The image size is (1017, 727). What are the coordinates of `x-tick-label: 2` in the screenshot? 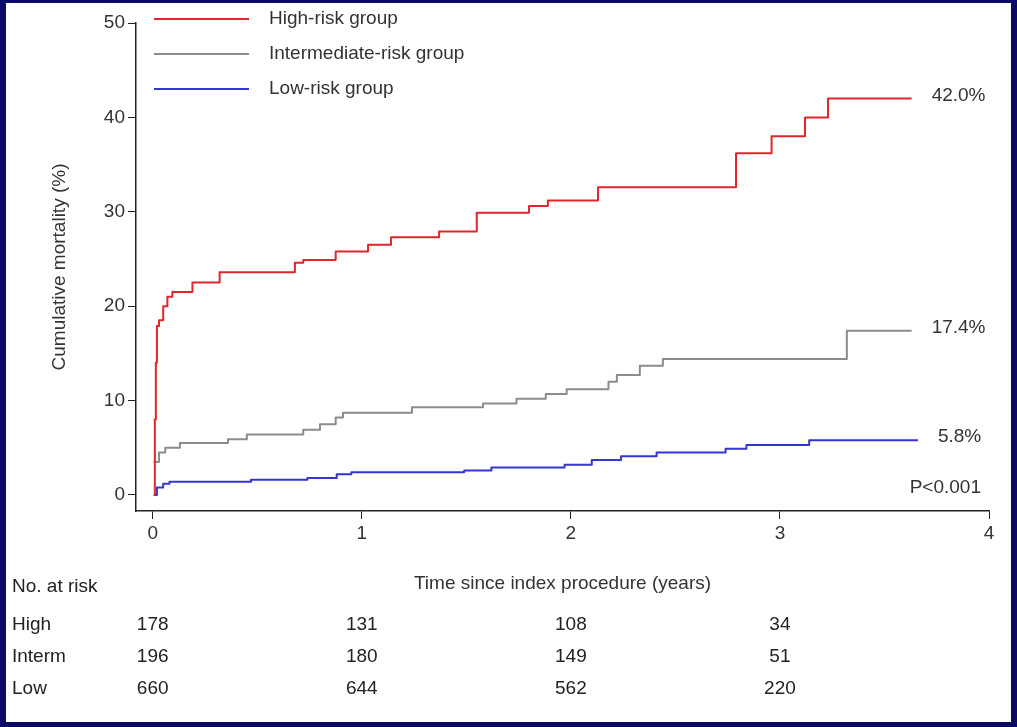 It's located at (571, 532).